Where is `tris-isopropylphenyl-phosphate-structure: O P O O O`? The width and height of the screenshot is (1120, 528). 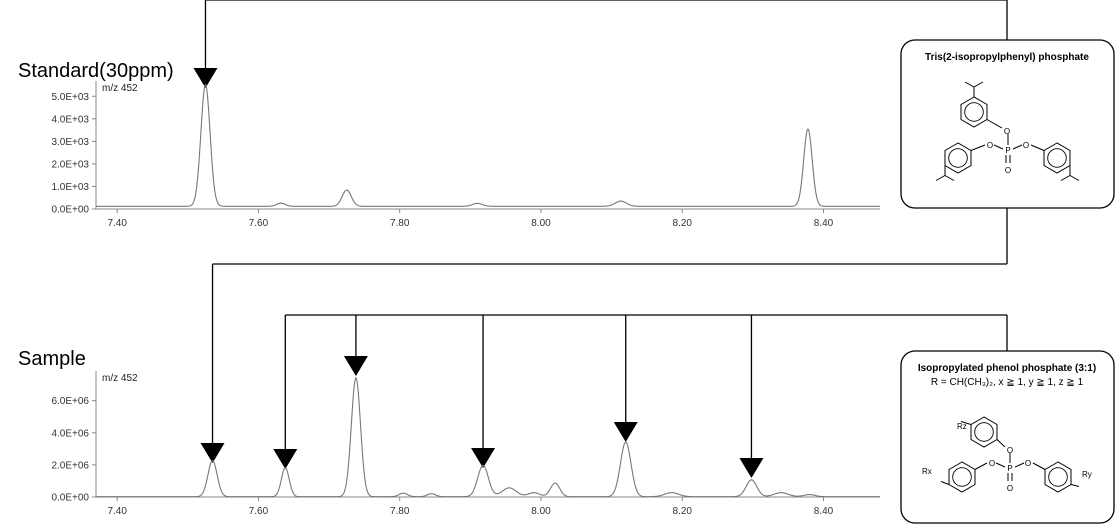 tris-isopropylphenyl-phosphate-structure: O P O O O is located at coordinates (1007, 131).